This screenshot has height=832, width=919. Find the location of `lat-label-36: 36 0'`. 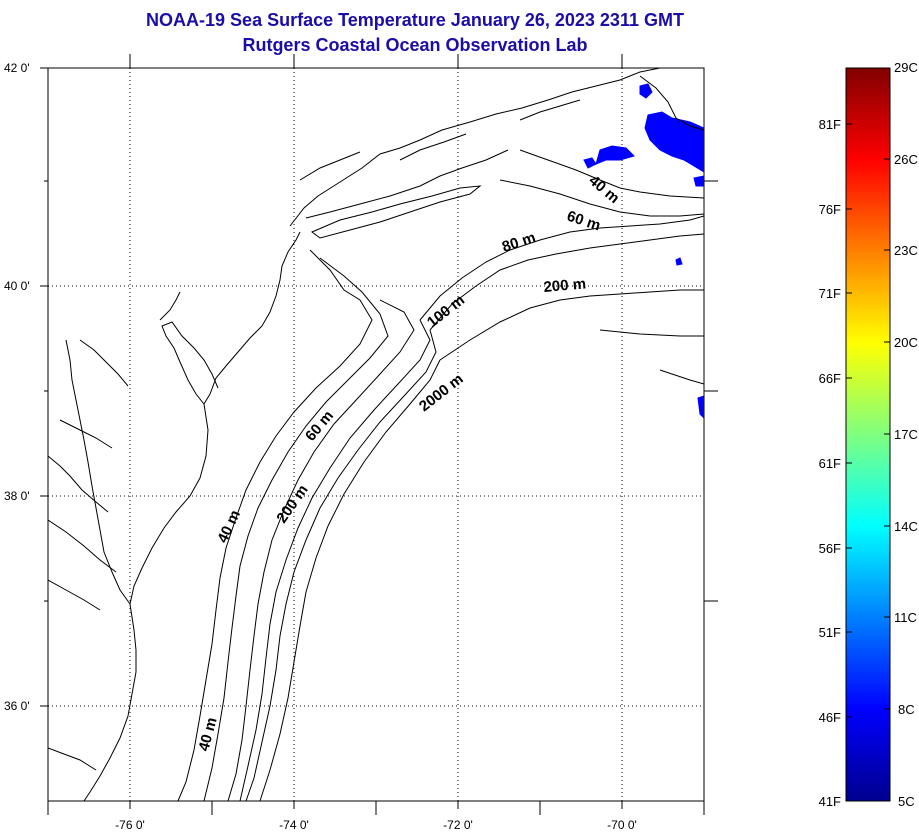

lat-label-36: 36 0' is located at coordinates (17, 706).